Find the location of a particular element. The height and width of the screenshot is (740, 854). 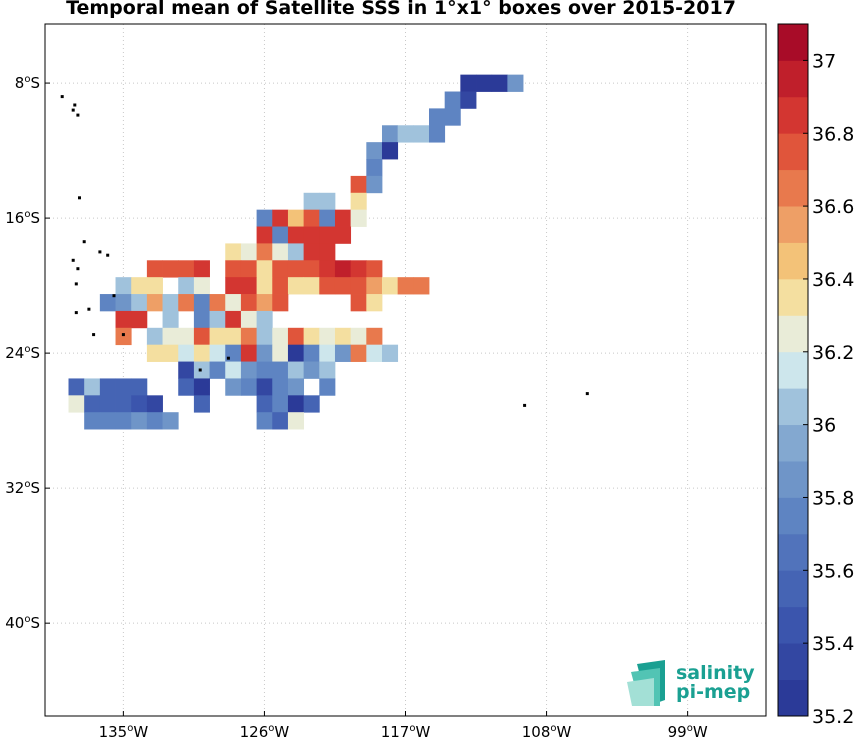

x-tick-label: 126oW is located at coordinates (265, 731).